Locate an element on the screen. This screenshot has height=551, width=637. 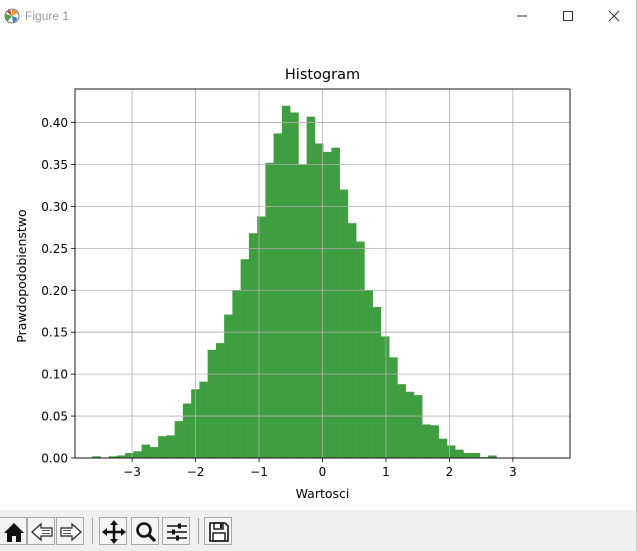
forward-button is located at coordinates (70, 531).